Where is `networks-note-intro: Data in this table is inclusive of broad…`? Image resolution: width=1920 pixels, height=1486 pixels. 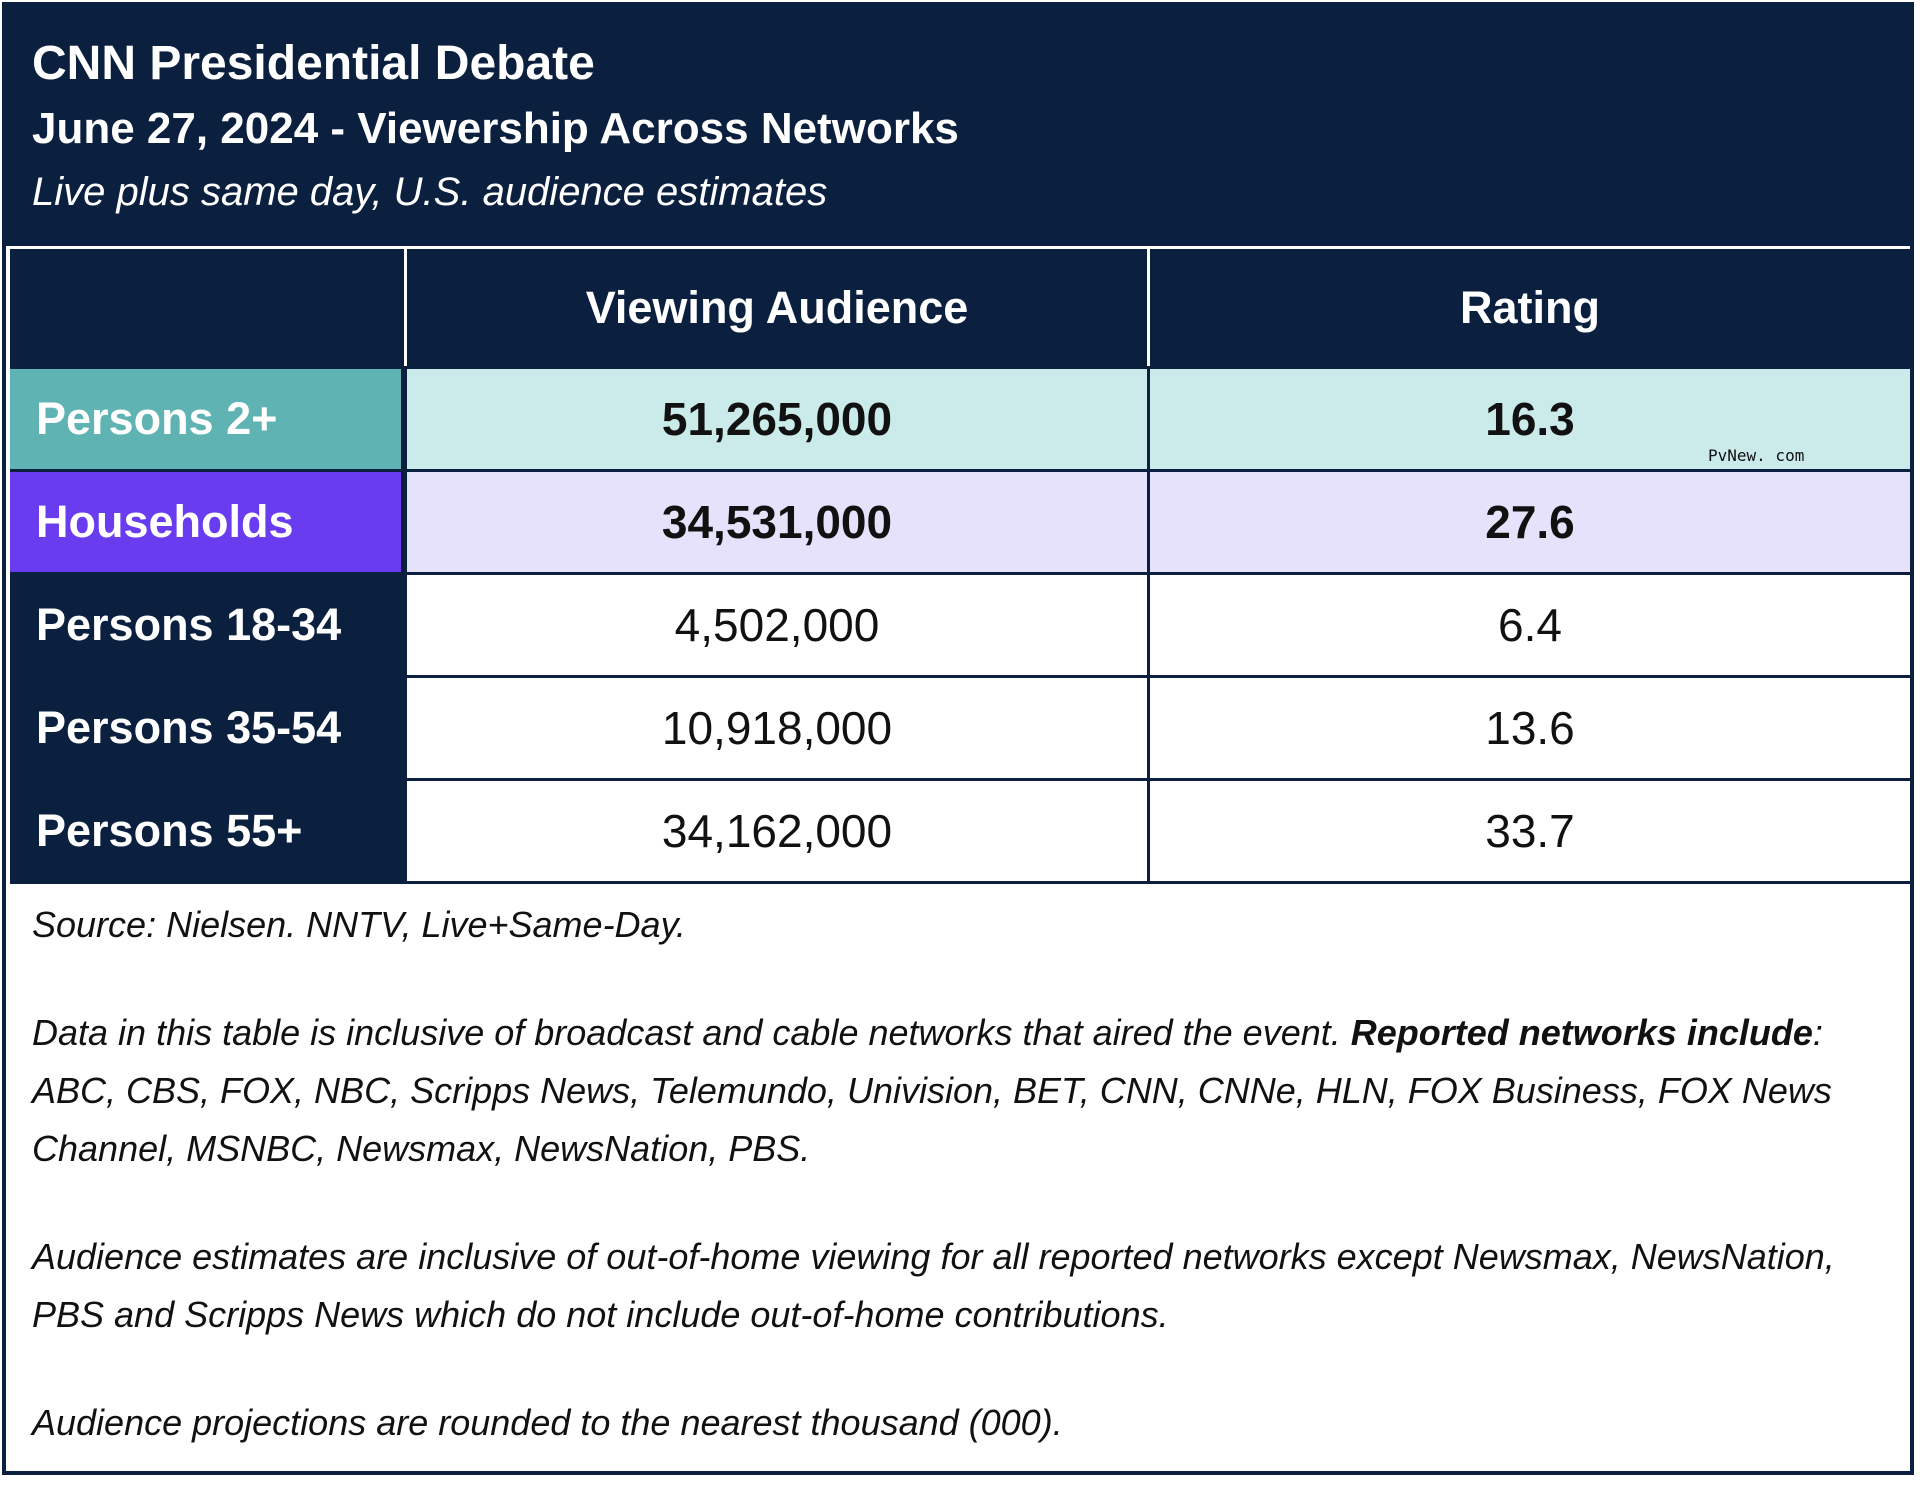
networks-note-intro: Data in this table is inclusive of broad… is located at coordinates (691, 1032).